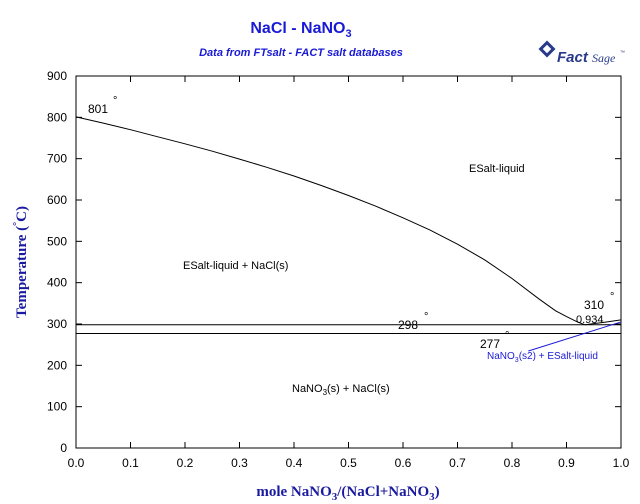 This screenshot has width=640, height=504. I want to click on degree-mark-298: °, so click(426, 317).